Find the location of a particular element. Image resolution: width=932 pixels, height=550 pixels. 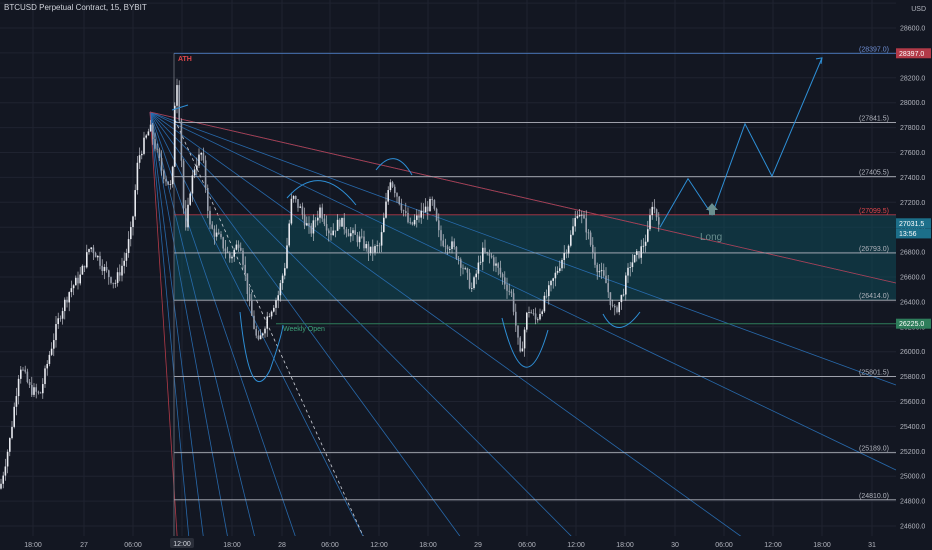

price-tag-text: 26225.0 is located at coordinates (911, 324).